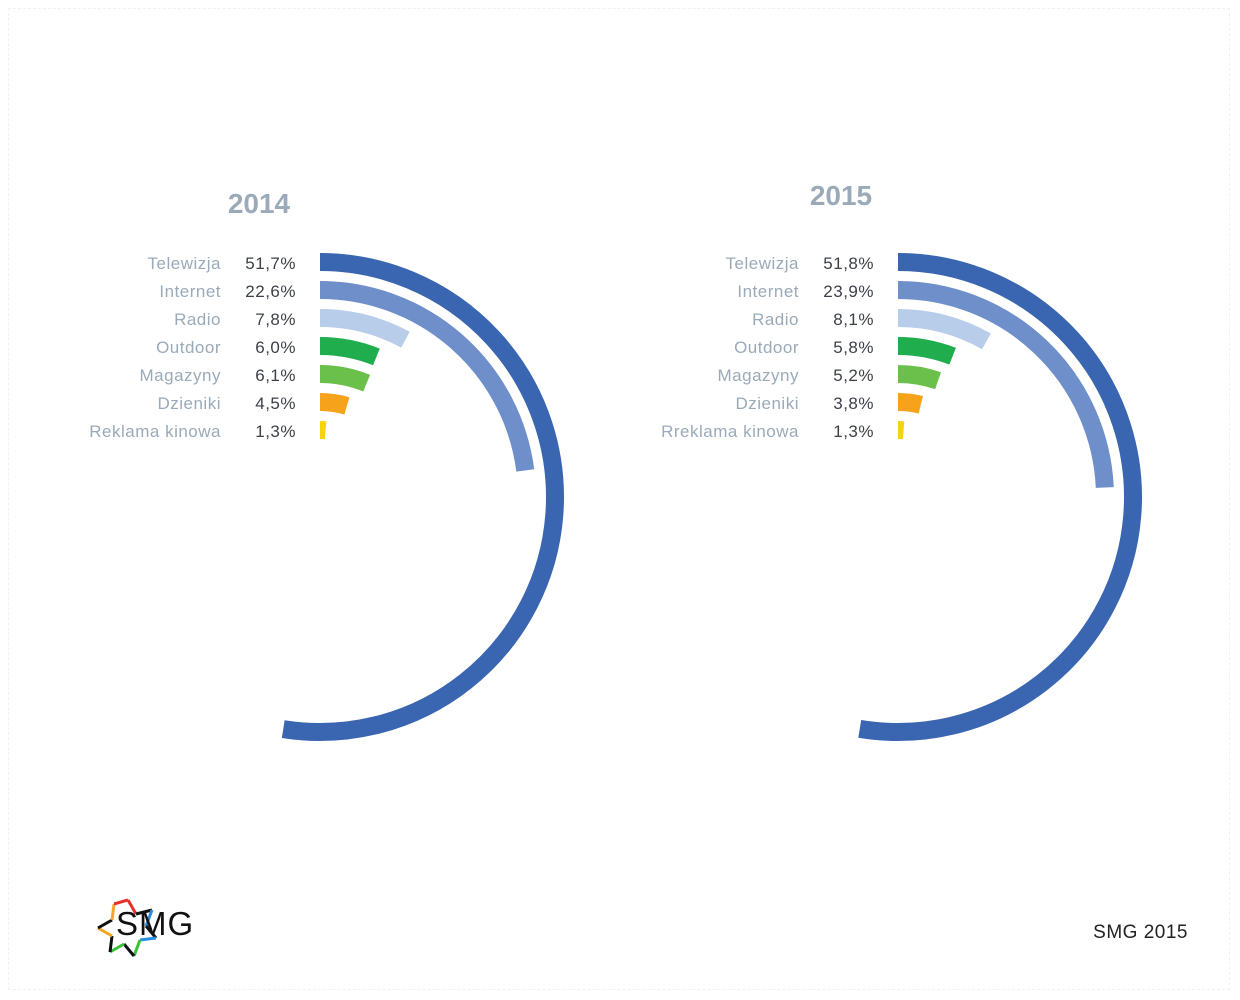 The image size is (1240, 1000). Describe the element at coordinates (270, 263) in the screenshot. I see `value-label: 51,7%` at that location.